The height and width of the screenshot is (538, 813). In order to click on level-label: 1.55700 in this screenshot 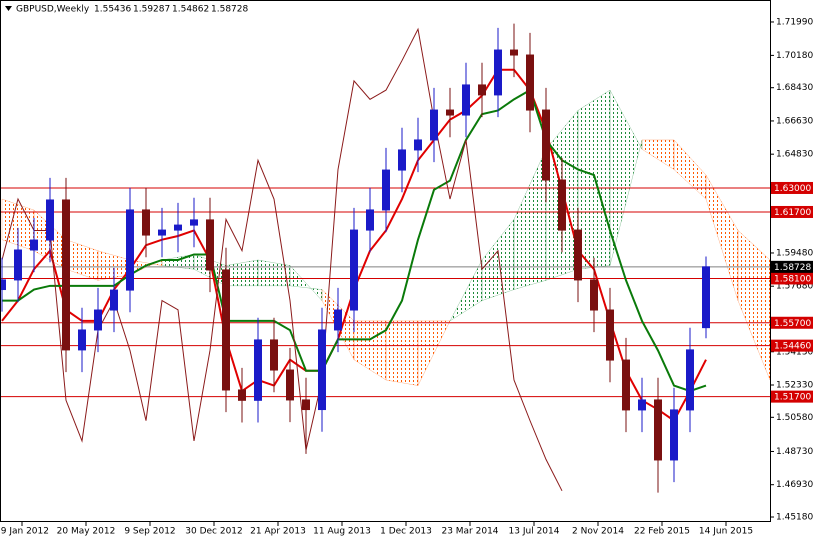, I will do `click(792, 324)`.